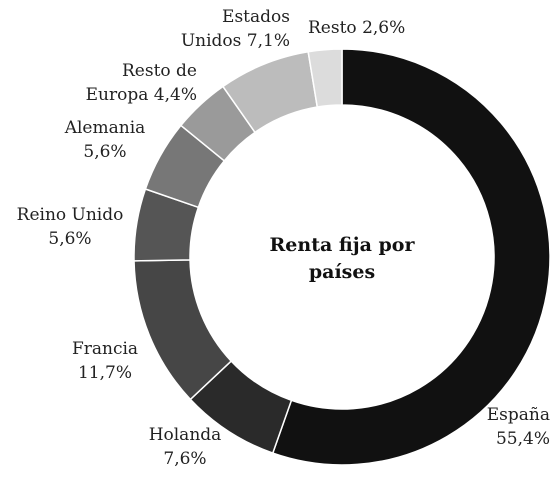 The image size is (557, 477). I want to click on category-label: Resto de Europa, so click(141, 83).